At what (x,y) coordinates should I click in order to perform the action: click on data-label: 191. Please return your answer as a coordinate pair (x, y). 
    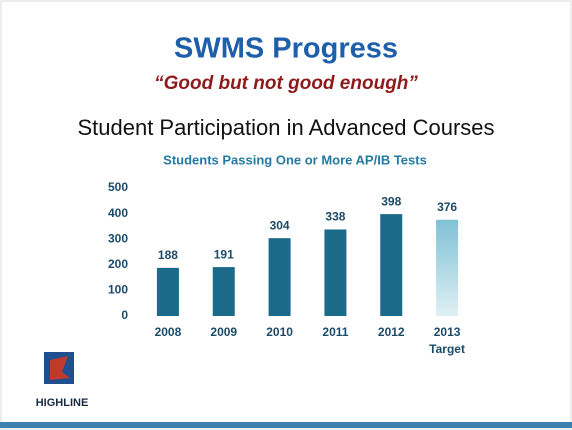
    Looking at the image, I should click on (224, 254).